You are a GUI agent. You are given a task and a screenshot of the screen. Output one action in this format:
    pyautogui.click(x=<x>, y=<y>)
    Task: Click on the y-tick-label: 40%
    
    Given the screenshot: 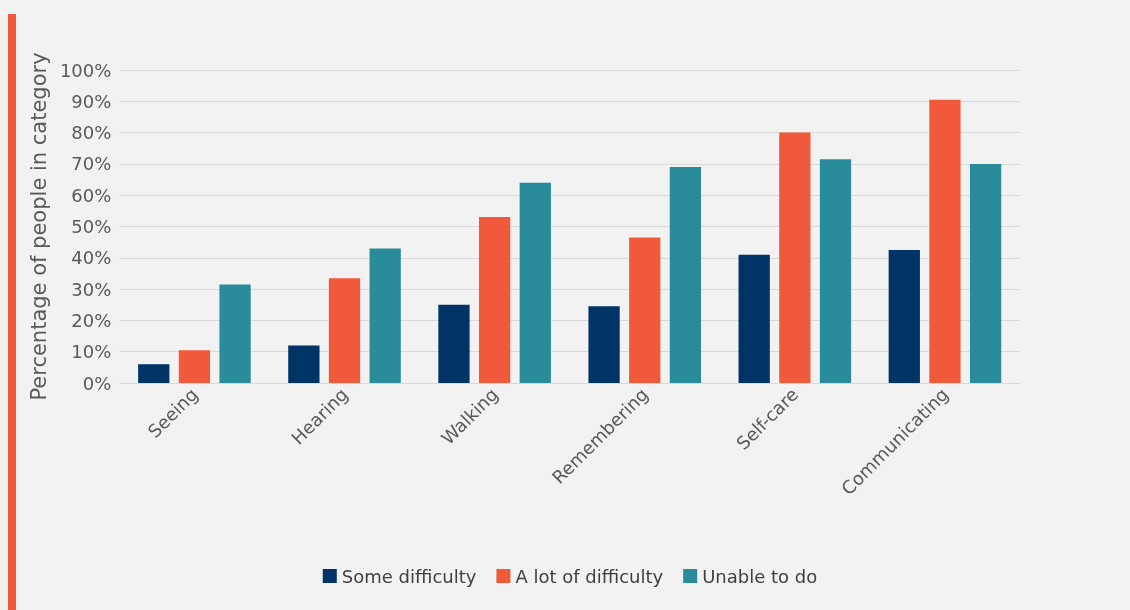 What is the action you would take?
    pyautogui.click(x=91, y=258)
    